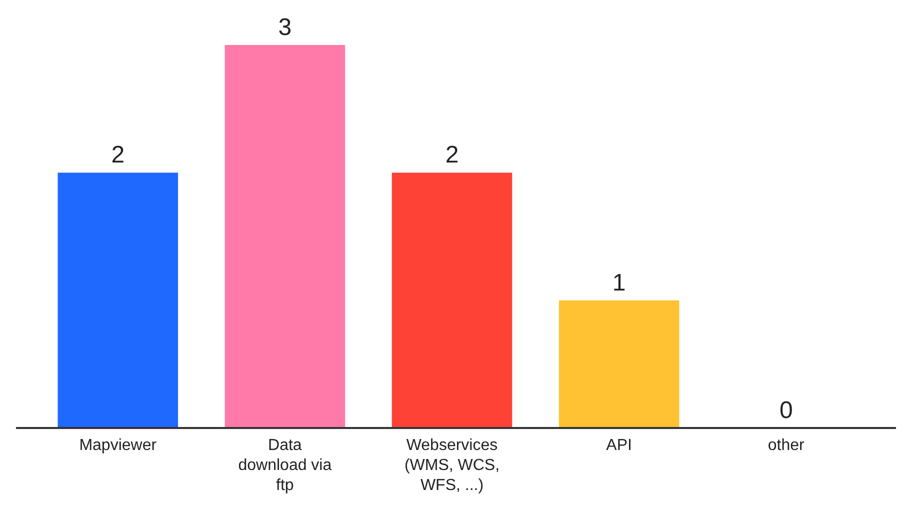 This screenshot has width=904, height=508. I want to click on x-tick-label: API, so click(619, 445).